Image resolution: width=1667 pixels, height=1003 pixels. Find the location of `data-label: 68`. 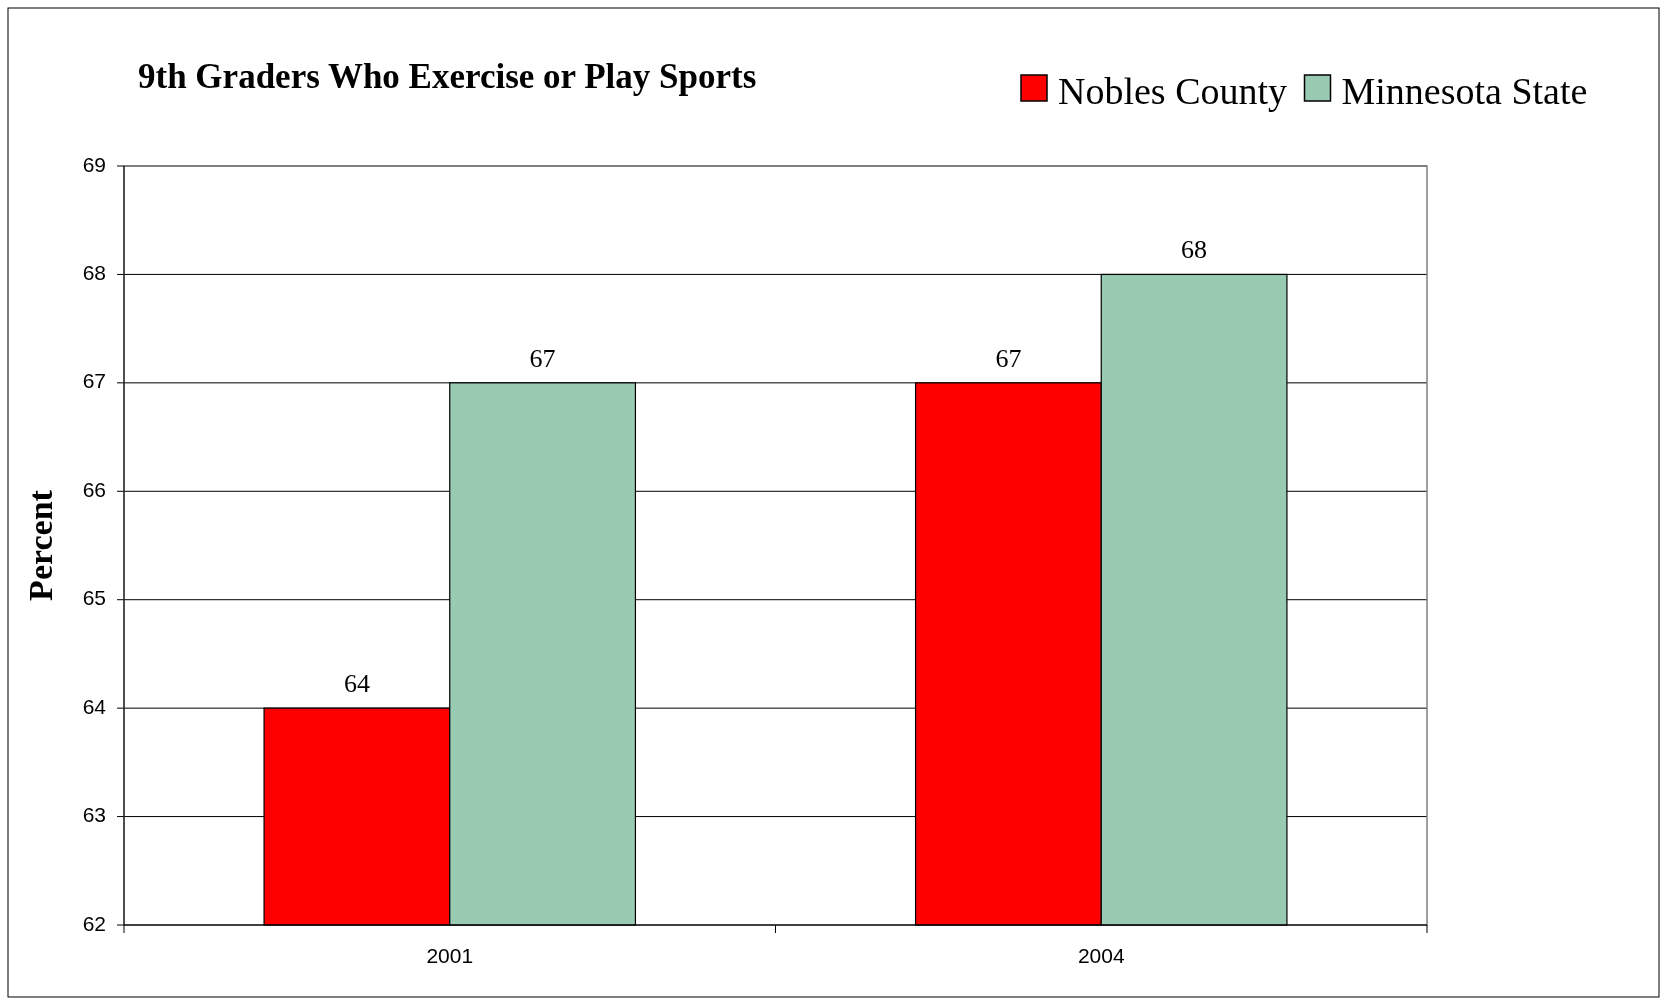

data-label: 68 is located at coordinates (1194, 250).